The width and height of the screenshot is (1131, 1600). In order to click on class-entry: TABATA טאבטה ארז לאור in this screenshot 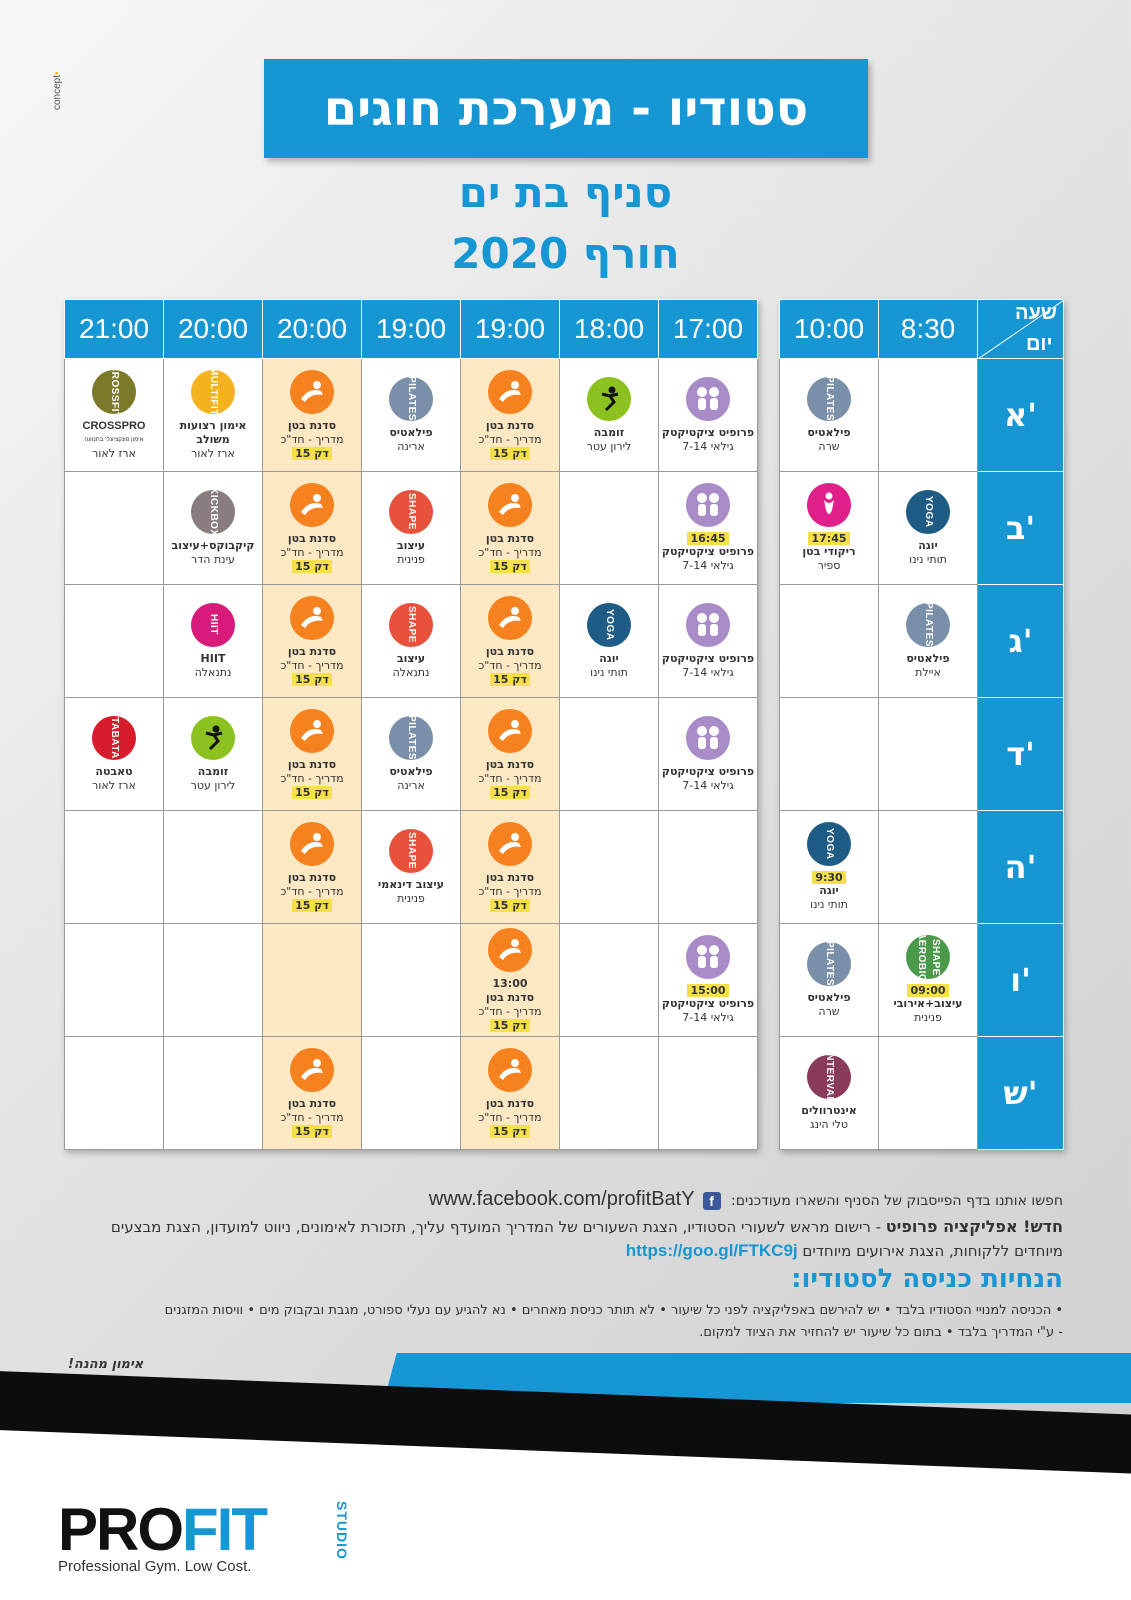, I will do `click(114, 754)`.